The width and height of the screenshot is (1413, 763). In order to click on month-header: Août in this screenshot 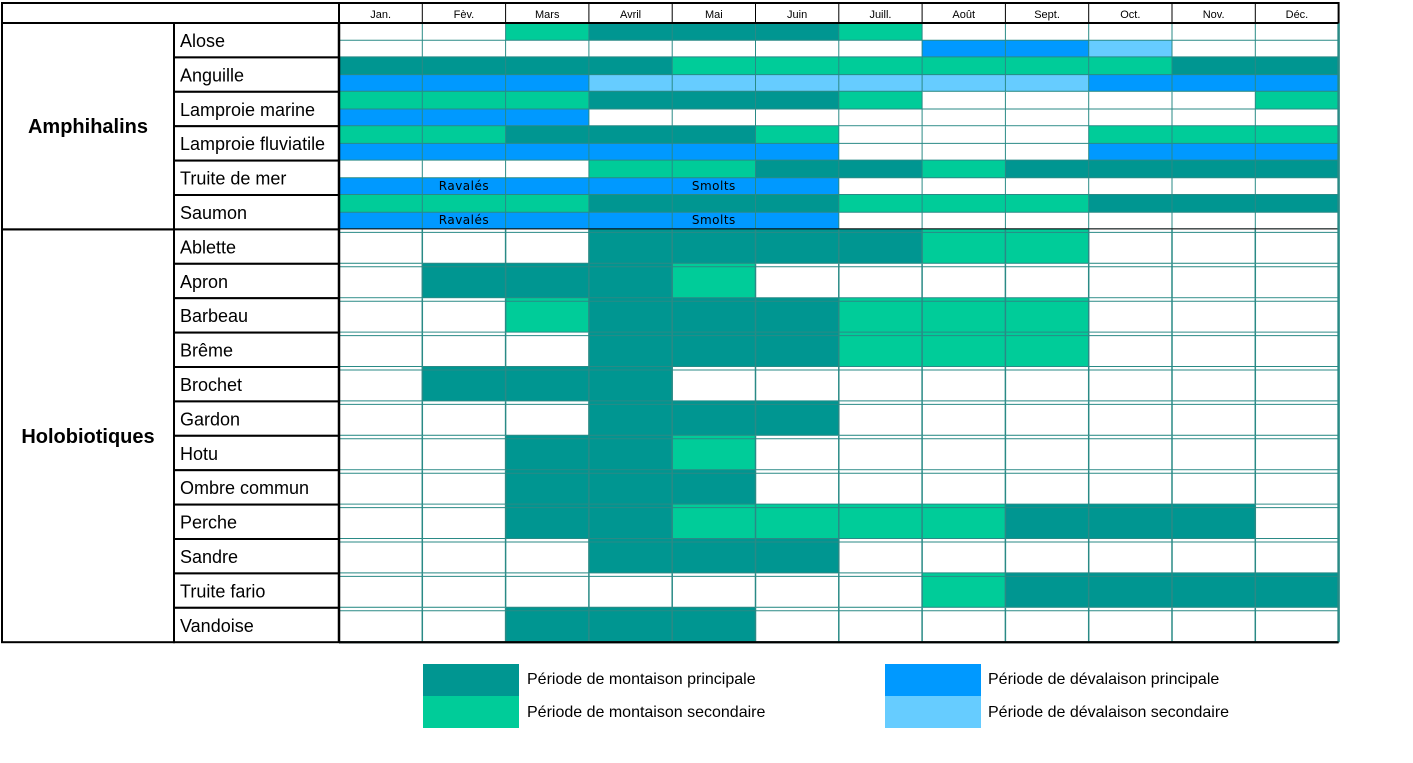, I will do `click(963, 15)`.